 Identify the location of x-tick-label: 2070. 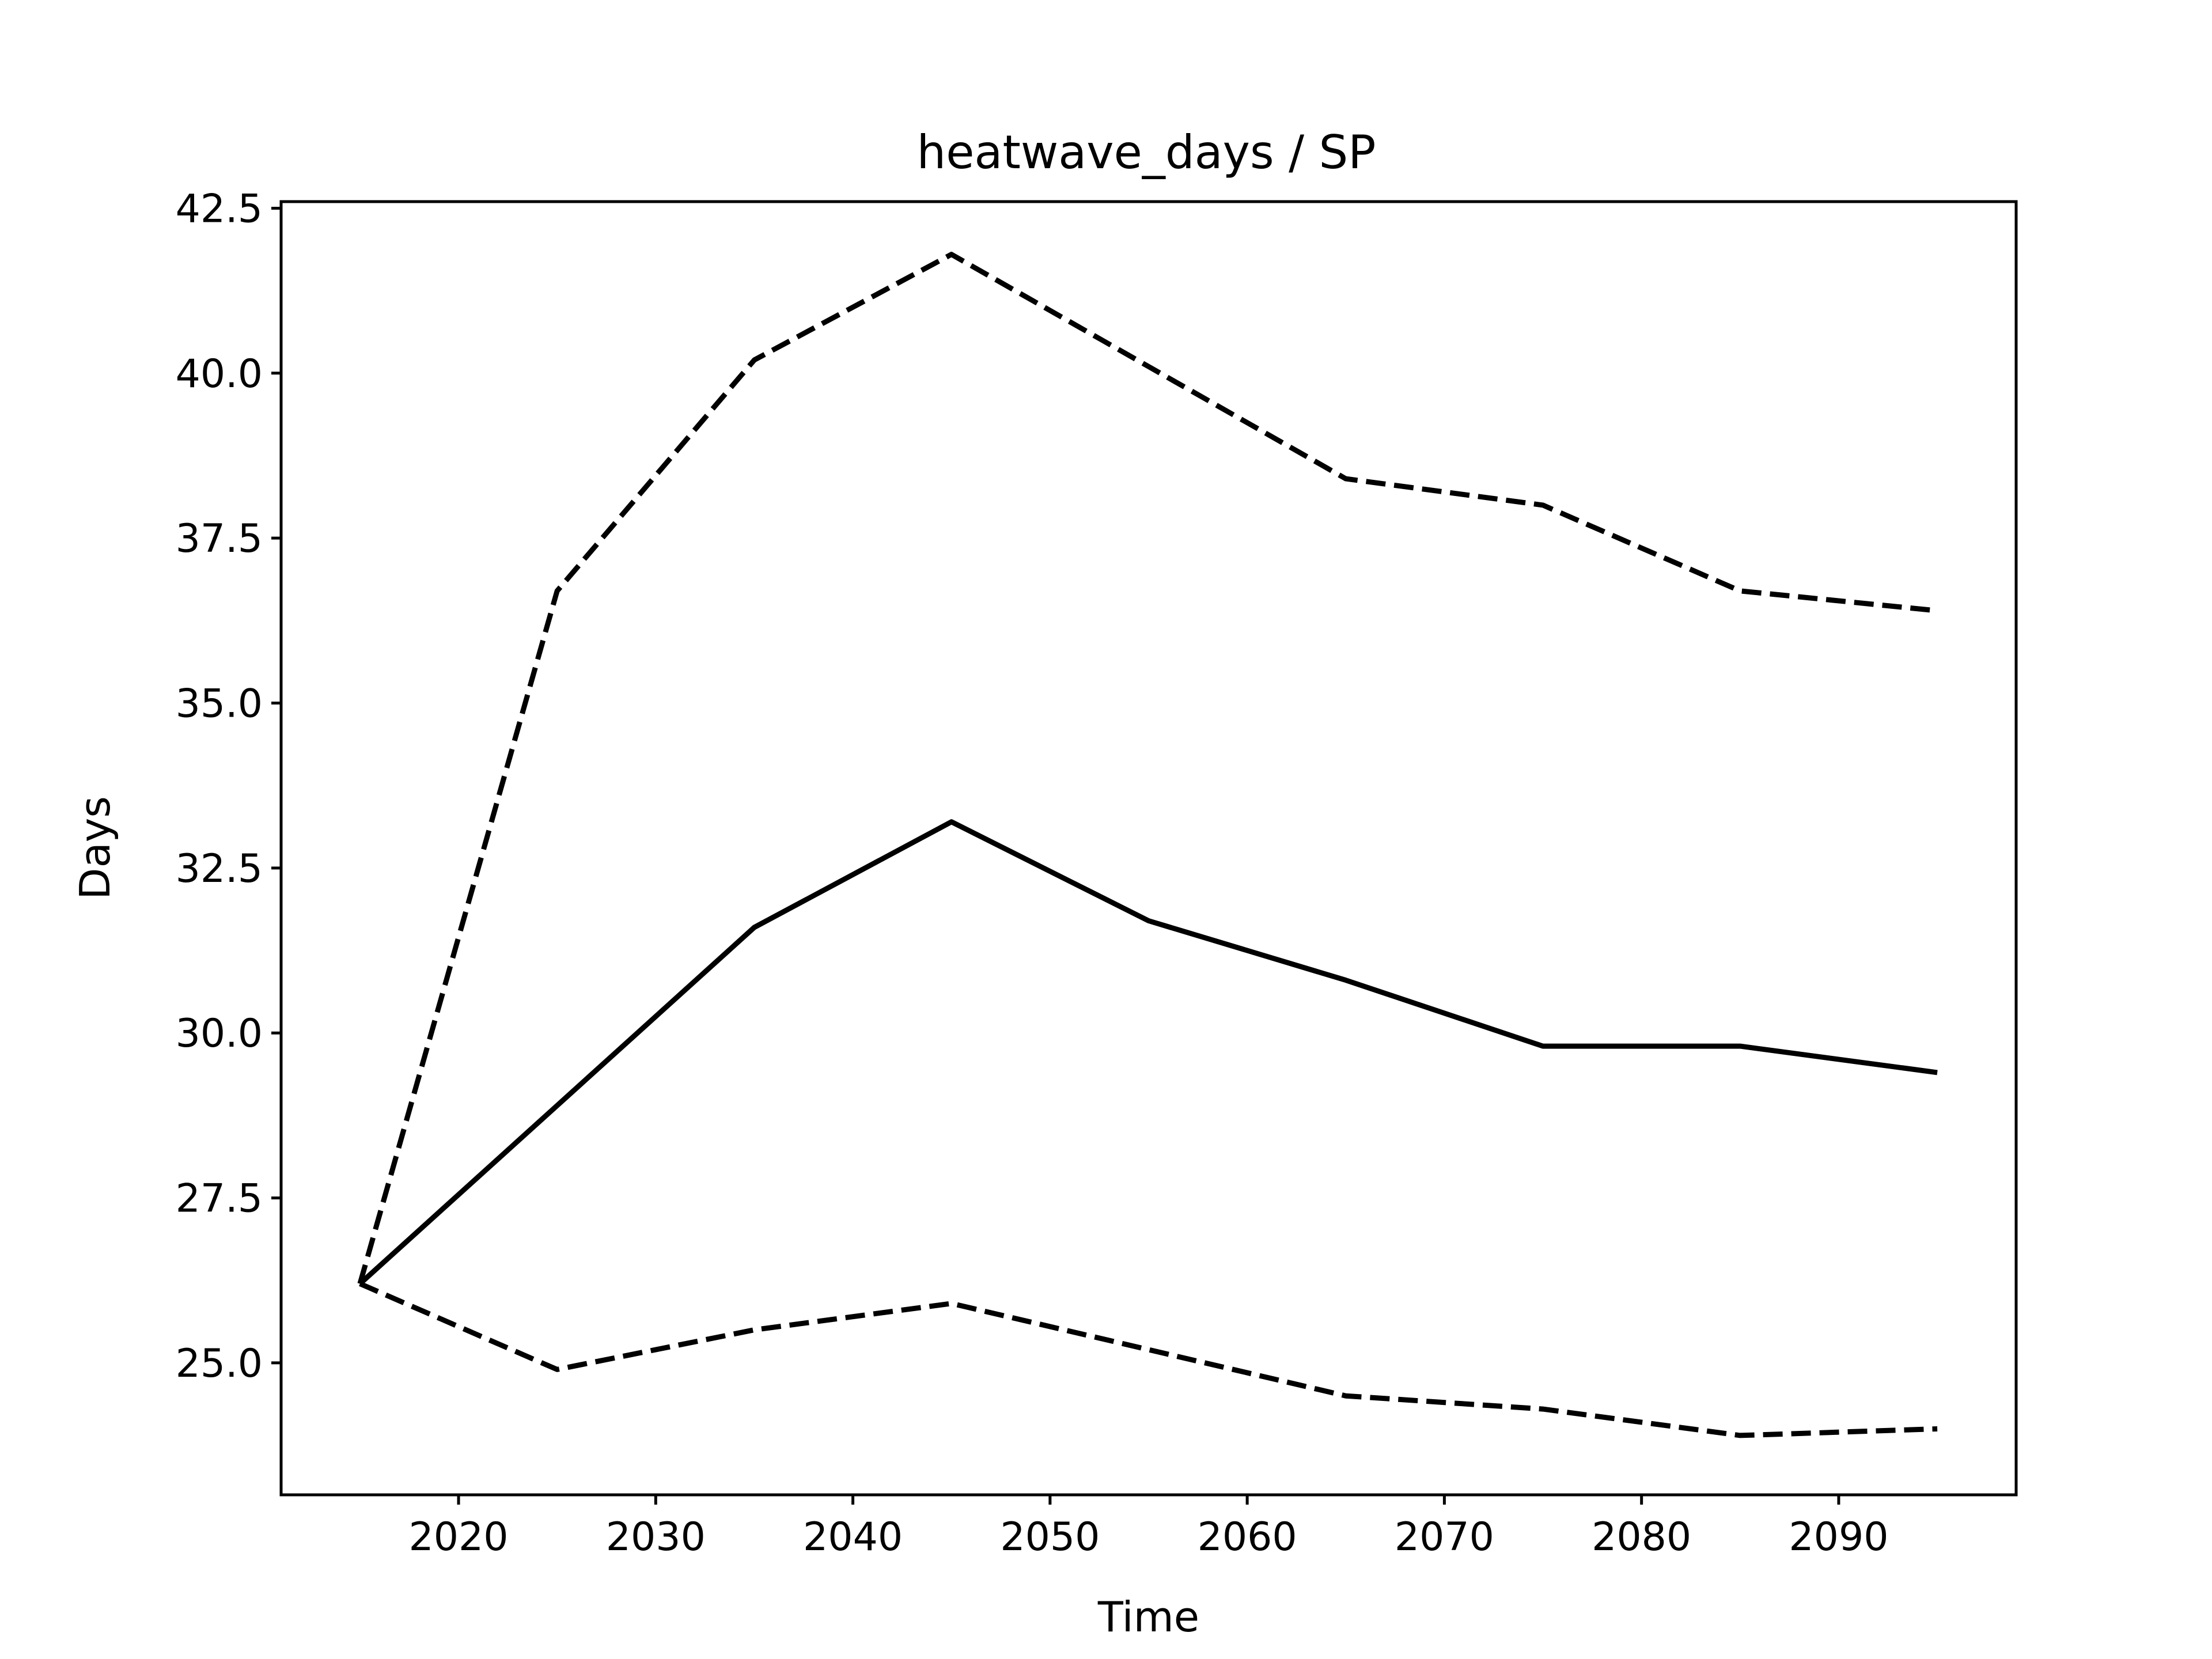
(1444, 1537).